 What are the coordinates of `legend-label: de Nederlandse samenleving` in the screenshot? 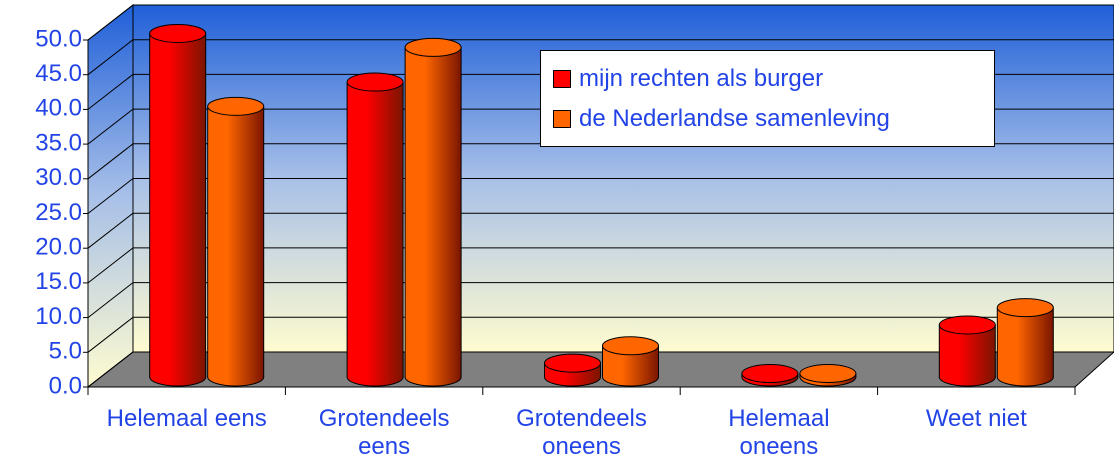 It's located at (734, 118).